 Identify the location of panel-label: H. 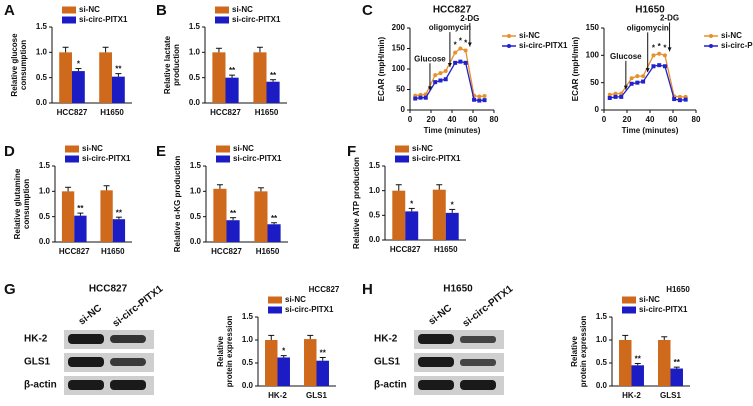
(367, 289).